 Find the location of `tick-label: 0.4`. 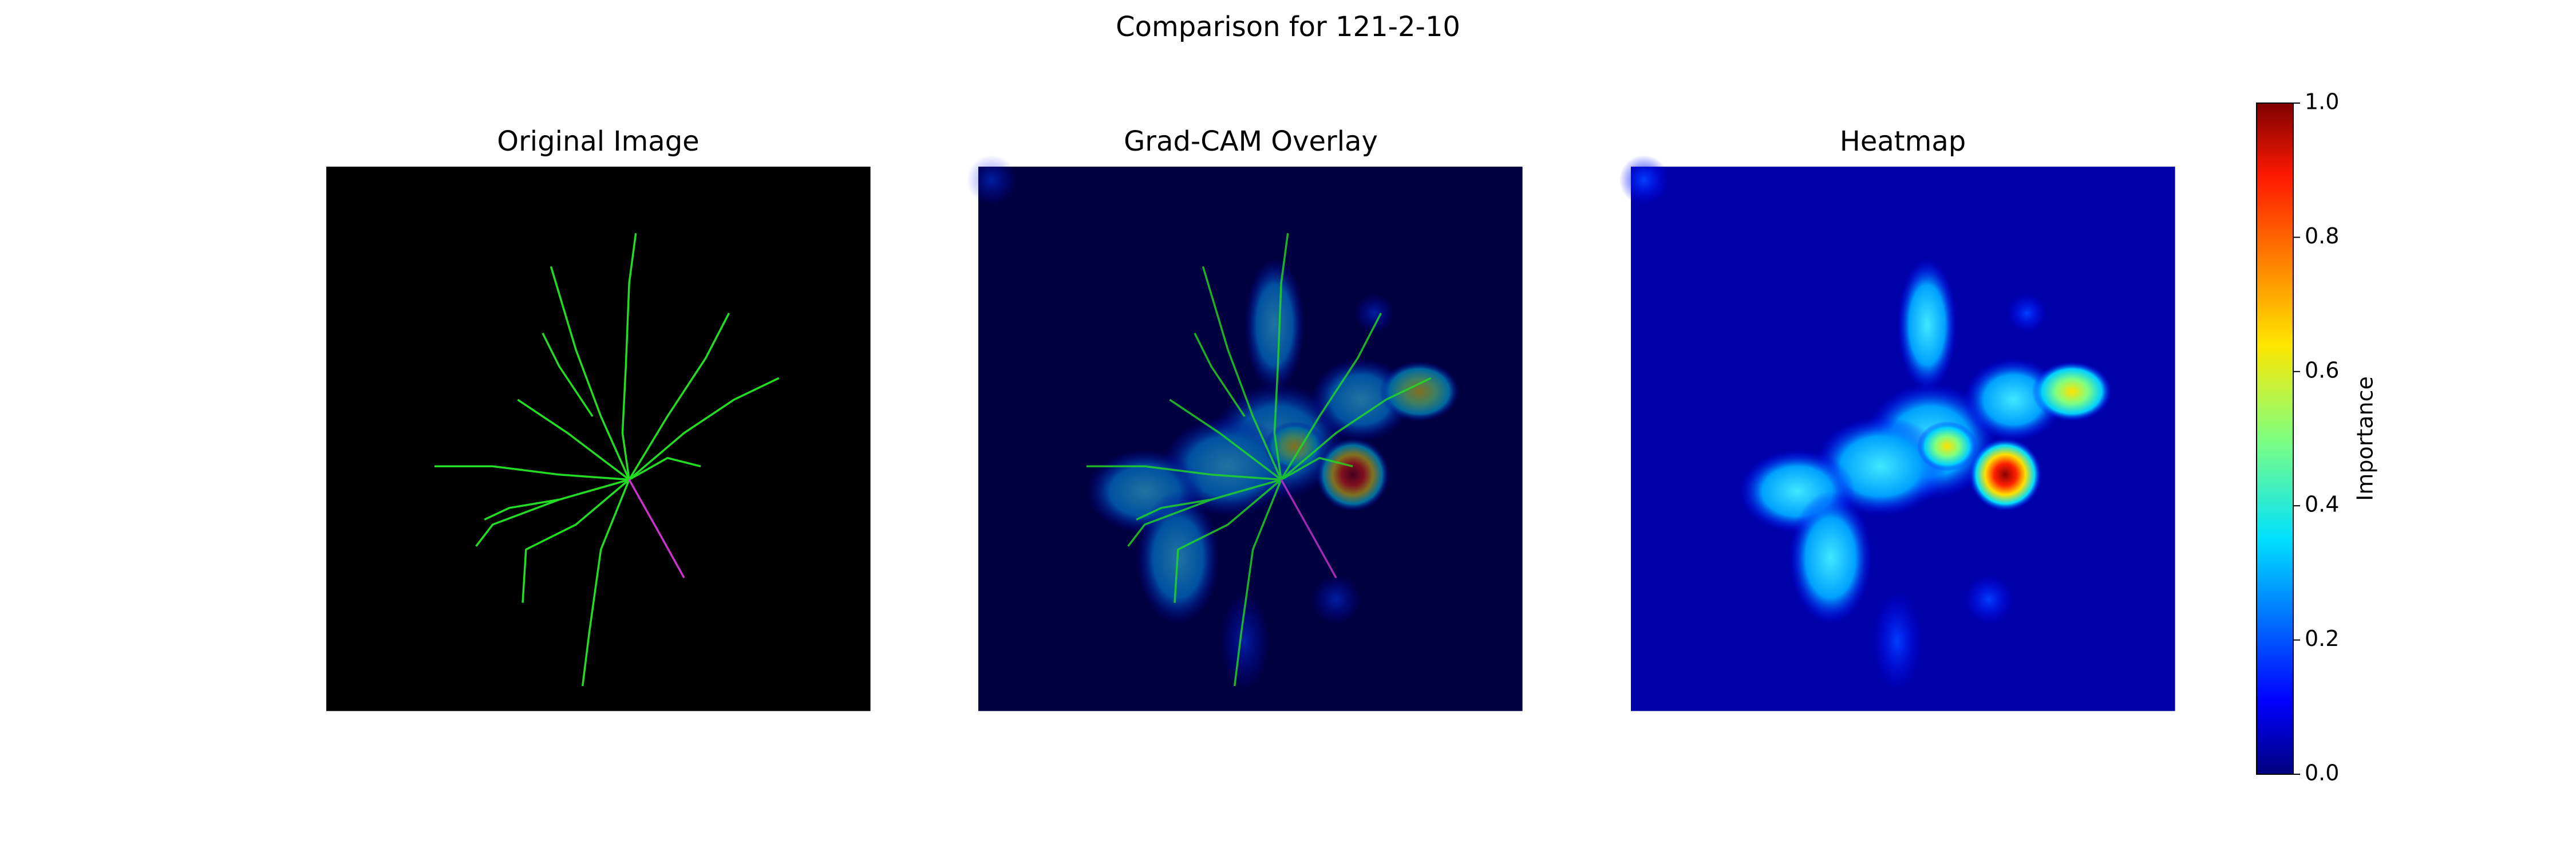

tick-label: 0.4 is located at coordinates (2322, 504).